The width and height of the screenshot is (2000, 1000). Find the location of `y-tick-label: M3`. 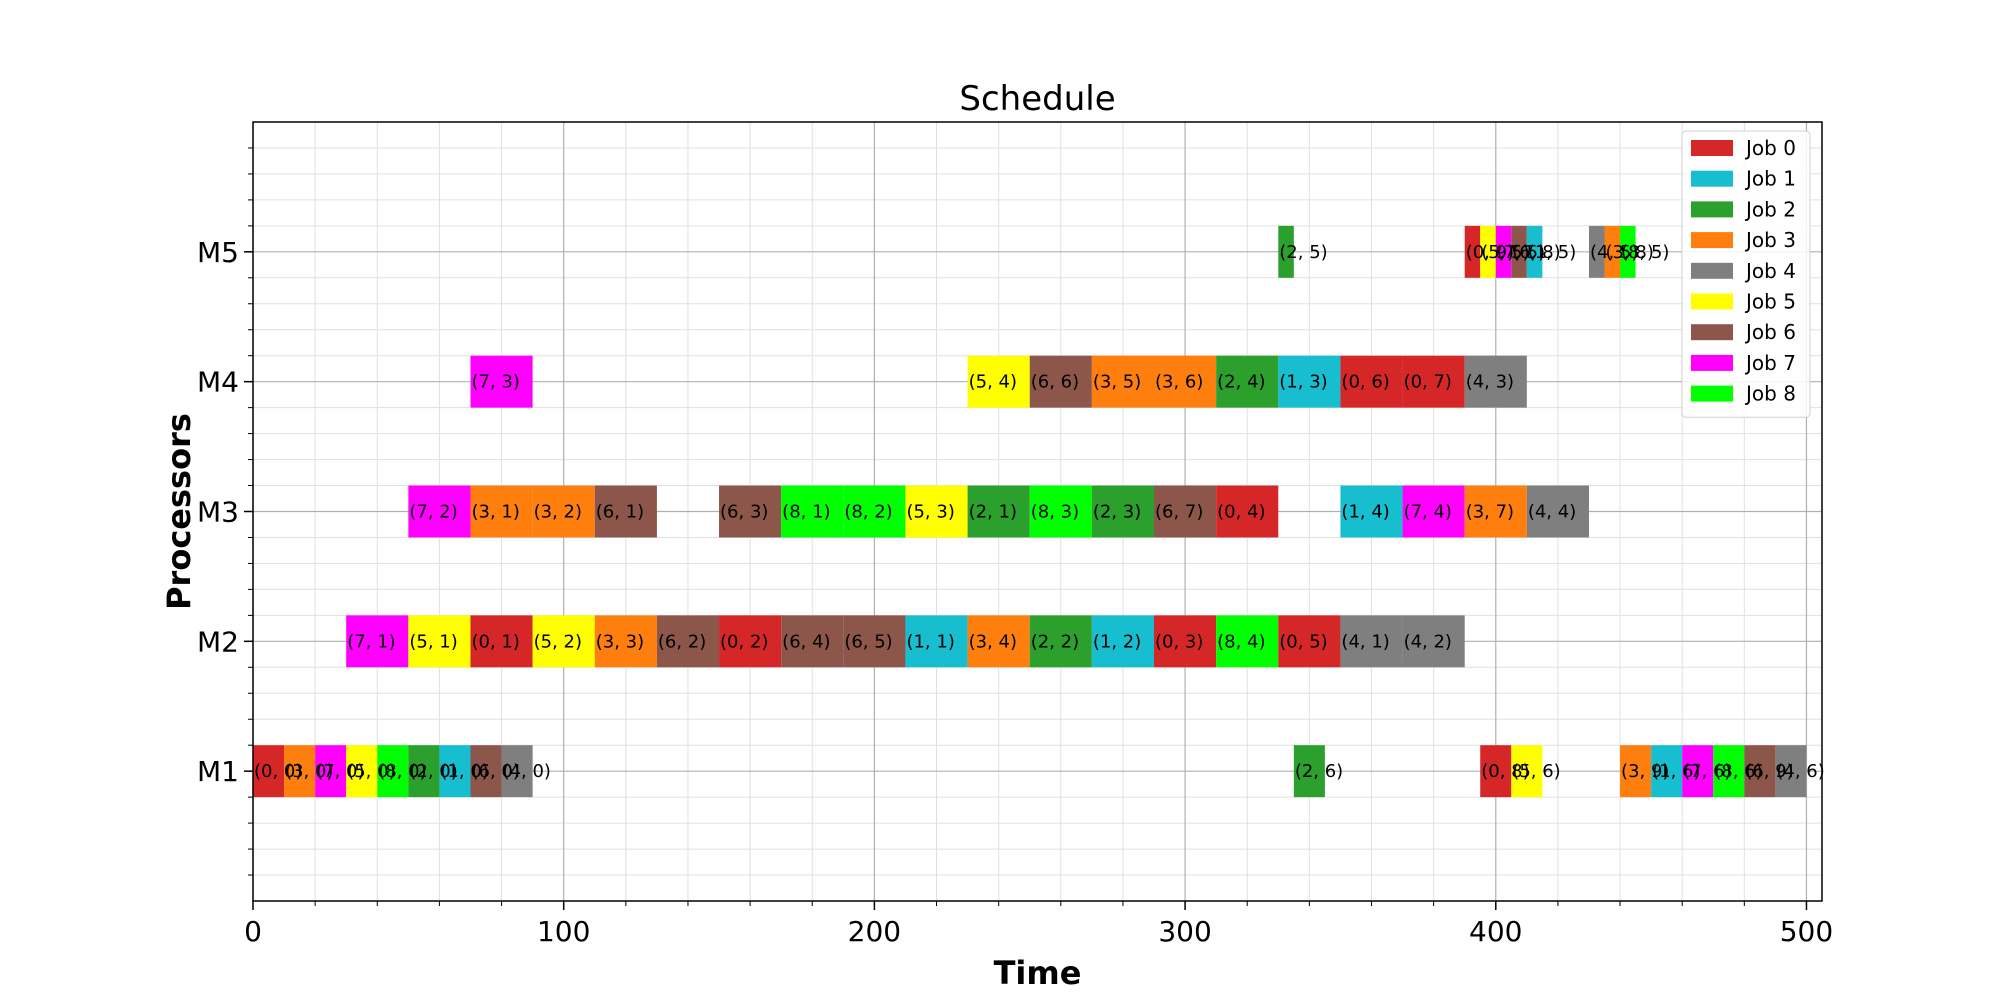

y-tick-label: M3 is located at coordinates (218, 512).